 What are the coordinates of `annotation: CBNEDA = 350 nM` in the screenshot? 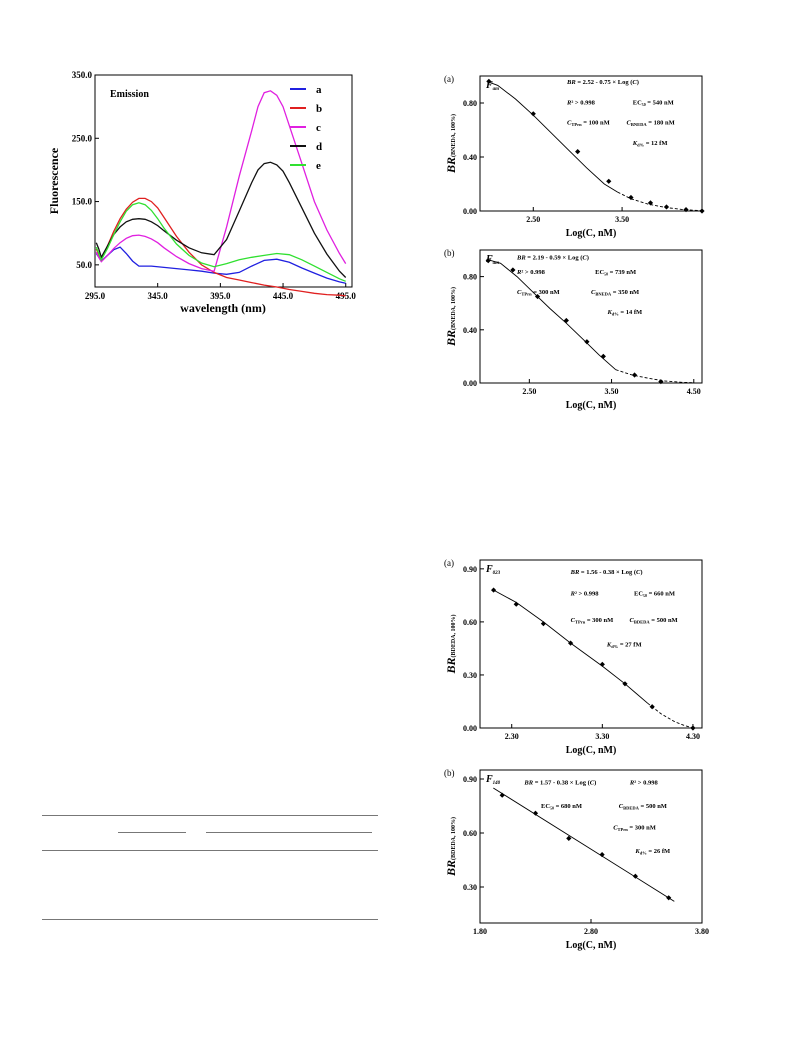 It's located at (615, 293).